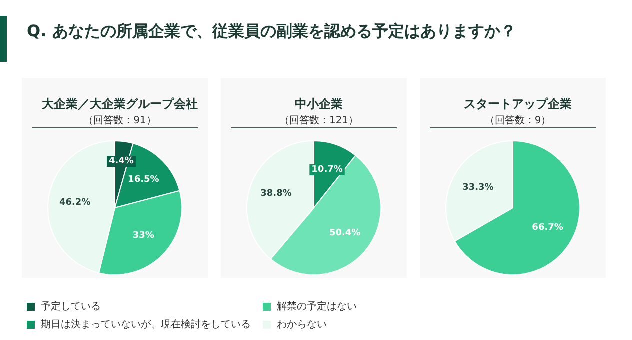 The height and width of the screenshot is (340, 632). What do you see at coordinates (518, 120) in the screenshot?
I see `text: （回答数：9）` at bounding box center [518, 120].